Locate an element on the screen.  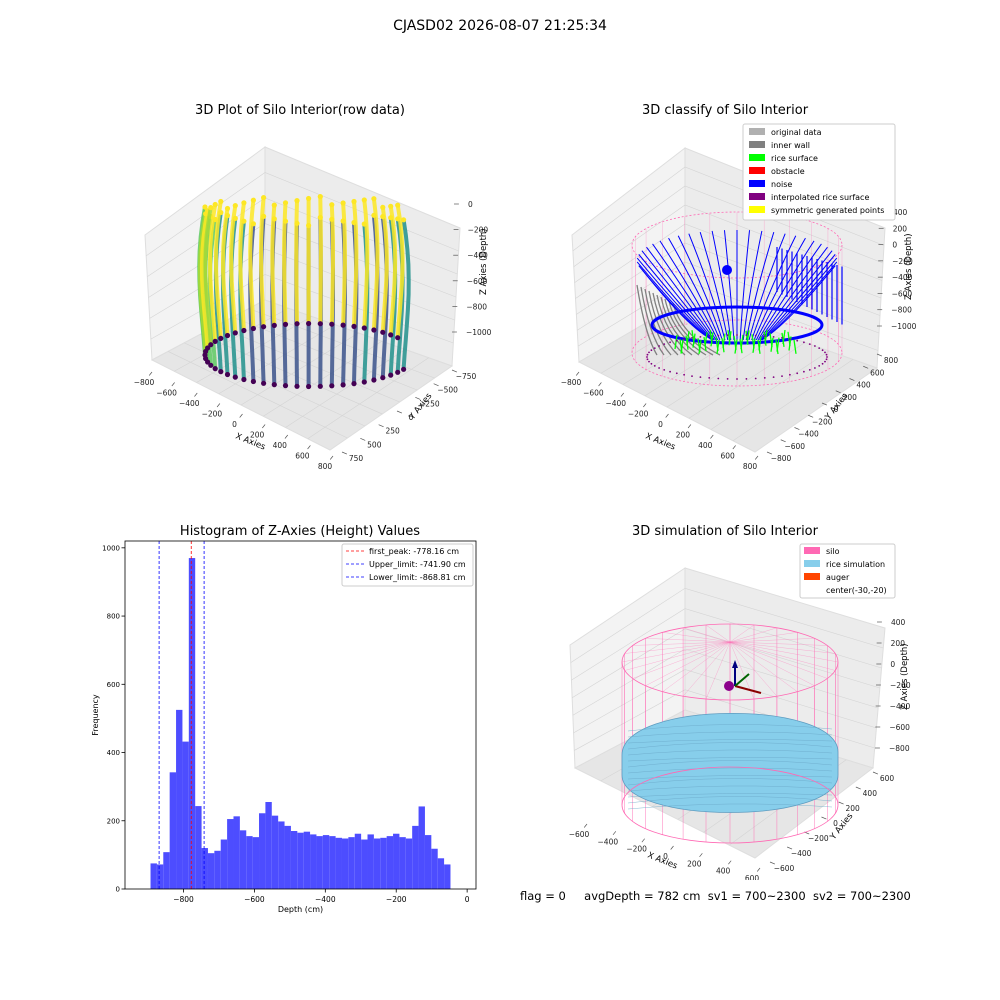
histogram-xlabel: Depth (cm) is located at coordinates (300, 909).